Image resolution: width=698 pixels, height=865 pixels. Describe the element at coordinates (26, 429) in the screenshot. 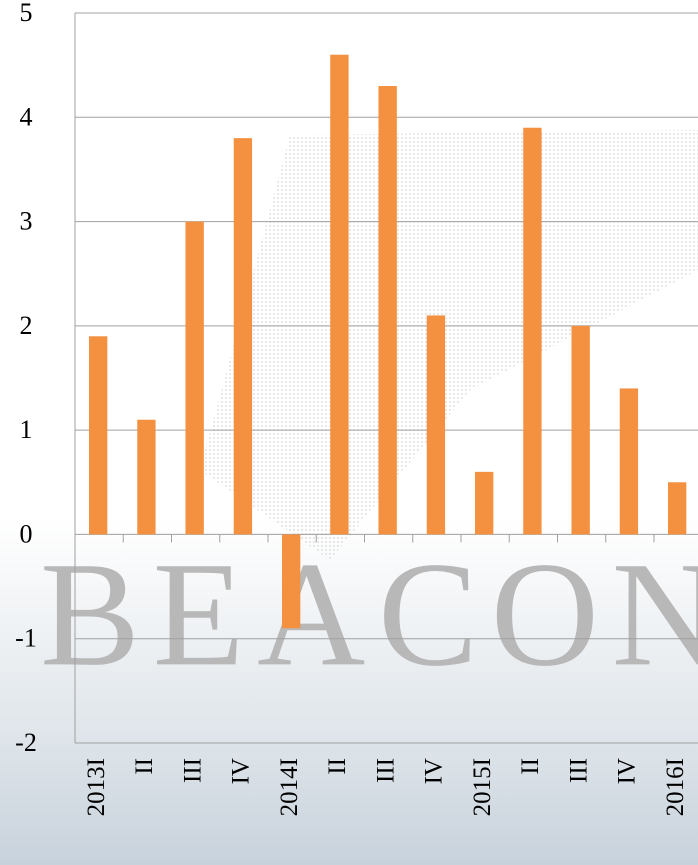

I see `y-tick-label: 1` at that location.